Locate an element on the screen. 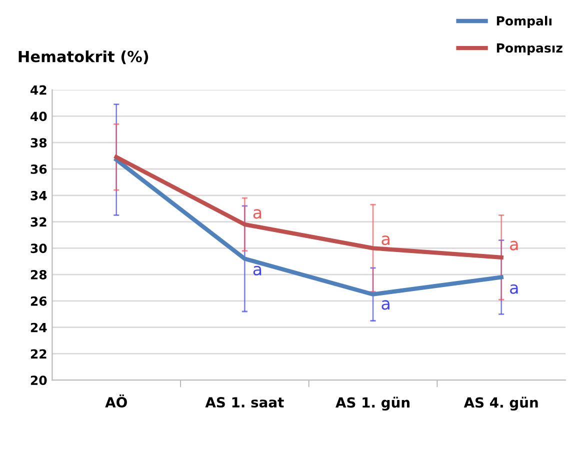 This screenshot has height=463, width=580. y-tick-label: 36 is located at coordinates (38, 169).